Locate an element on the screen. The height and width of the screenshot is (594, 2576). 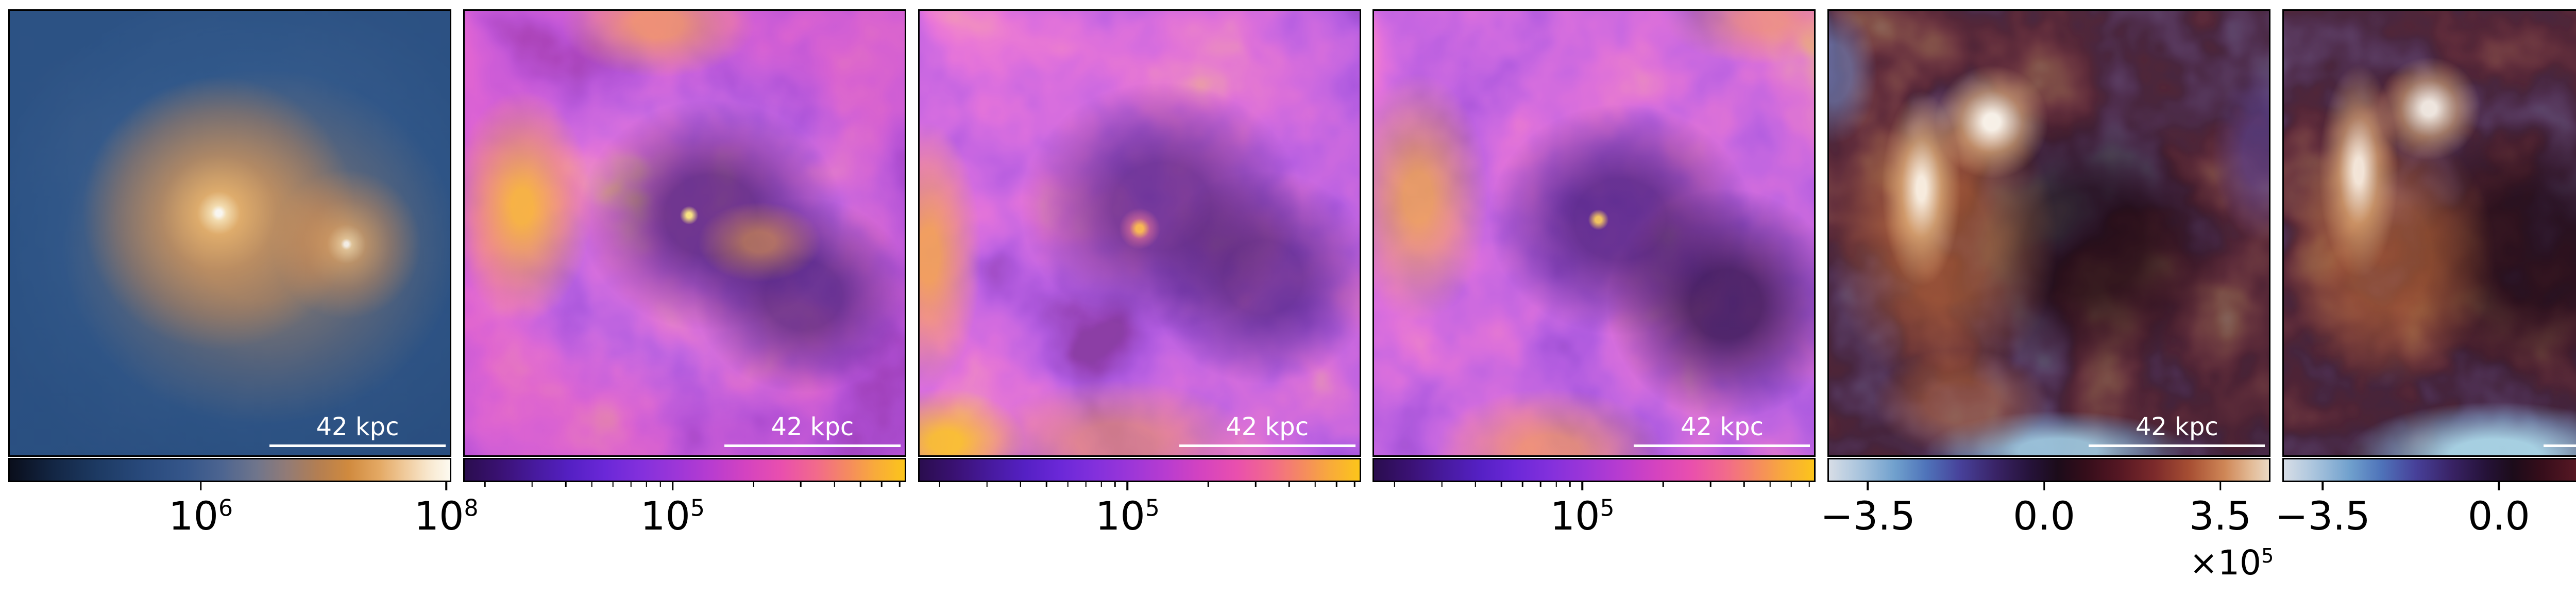
colorbar-axis-1: 10⁶ 10⁸ is located at coordinates (244, 537).